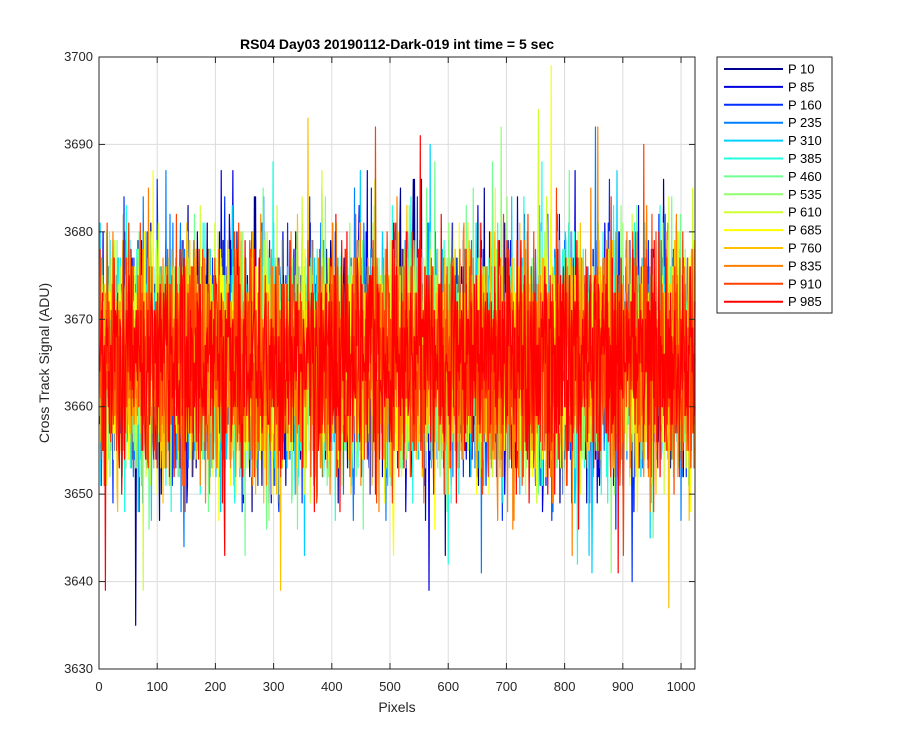  What do you see at coordinates (801, 86) in the screenshot?
I see `legend-entry: P 85` at bounding box center [801, 86].